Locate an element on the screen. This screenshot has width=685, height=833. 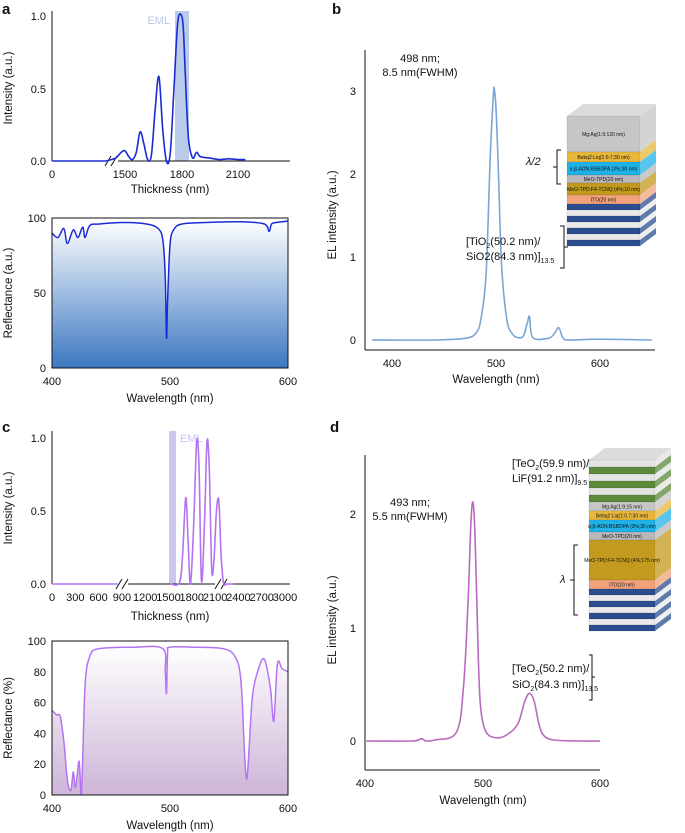
ytick-label: 100 is located at coordinates (37, 642).